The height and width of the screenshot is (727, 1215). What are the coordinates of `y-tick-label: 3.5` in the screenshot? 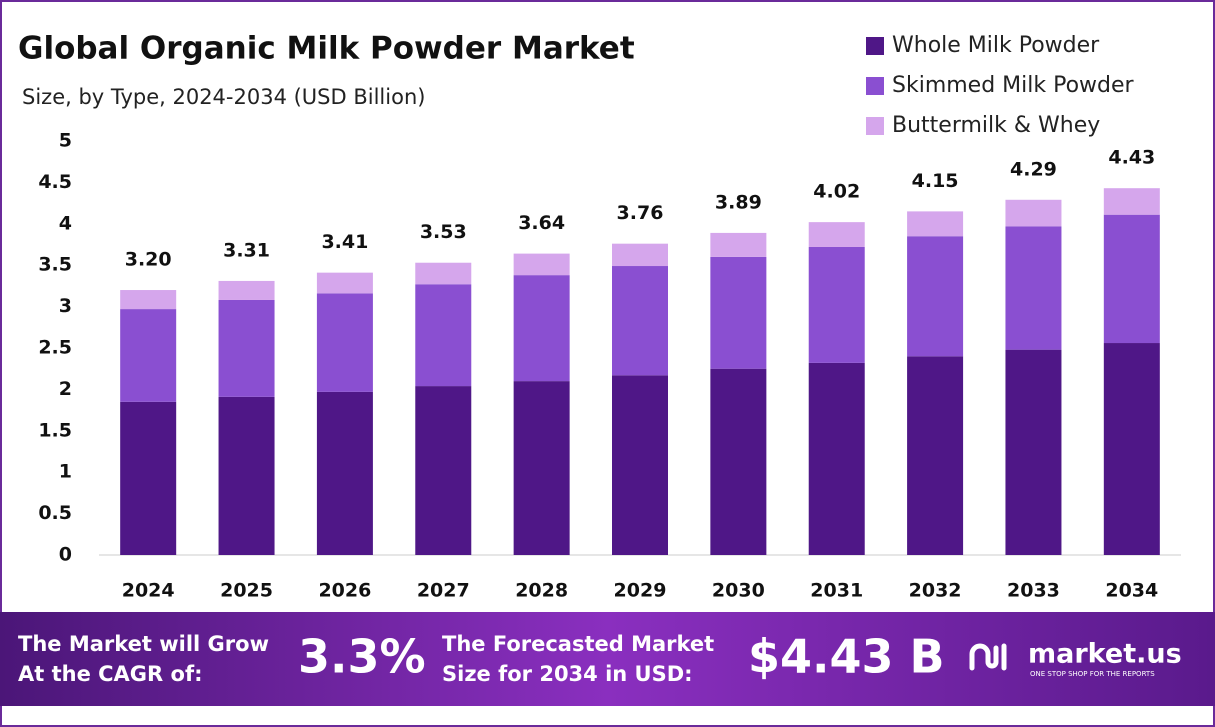 It's located at (55, 265).